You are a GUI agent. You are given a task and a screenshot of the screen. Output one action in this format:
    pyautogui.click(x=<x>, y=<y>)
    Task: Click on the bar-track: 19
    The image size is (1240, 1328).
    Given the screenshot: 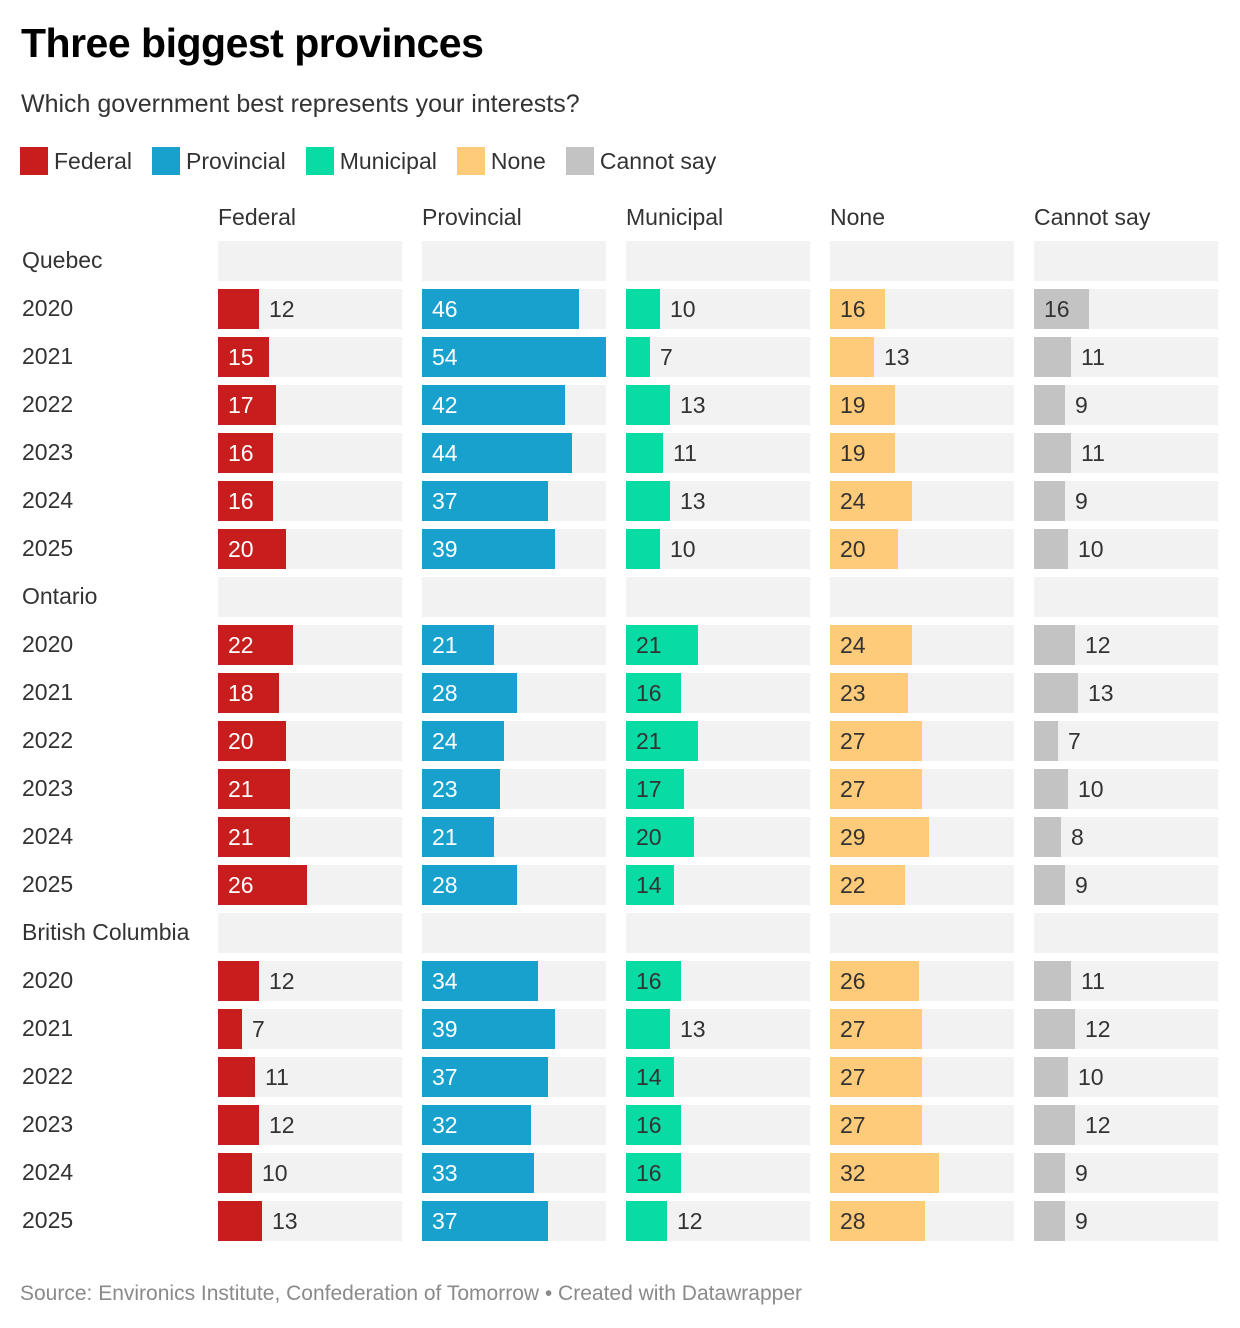 What is the action you would take?
    pyautogui.click(x=922, y=453)
    